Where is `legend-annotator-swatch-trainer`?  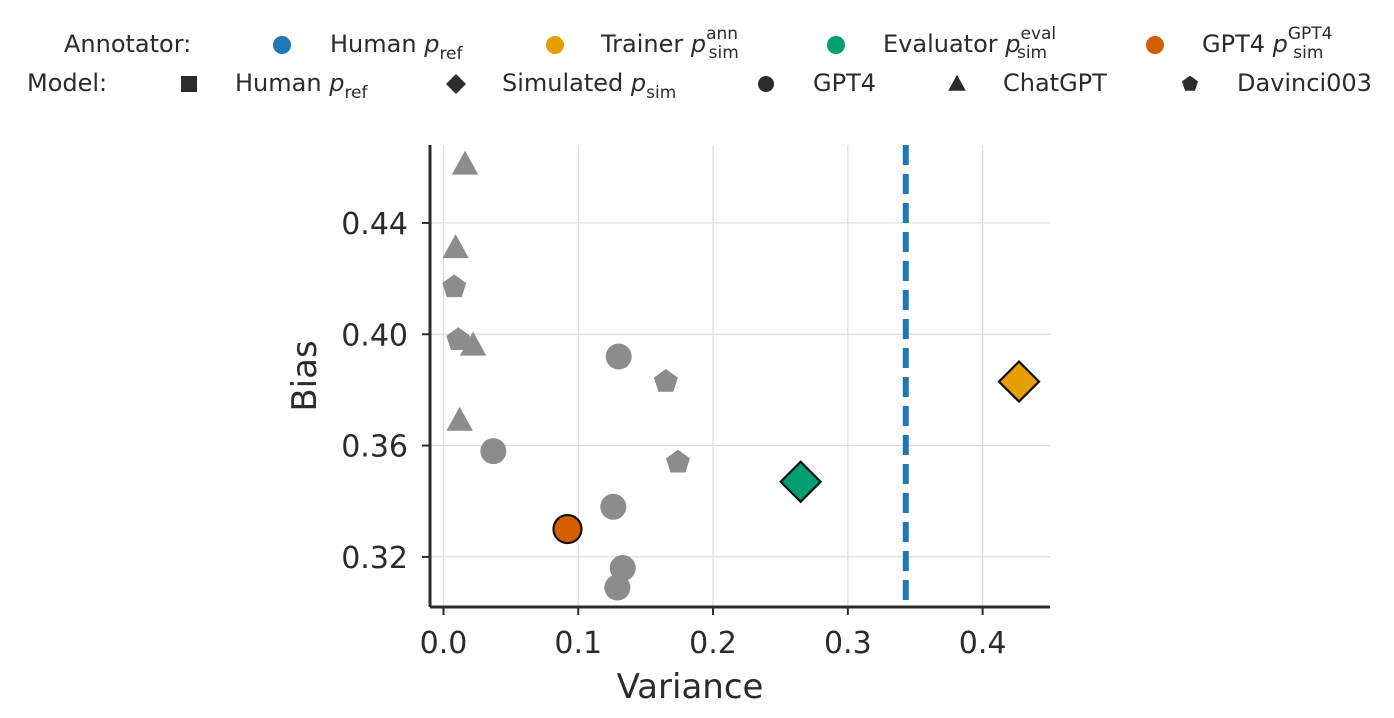
legend-annotator-swatch-trainer is located at coordinates (555, 45).